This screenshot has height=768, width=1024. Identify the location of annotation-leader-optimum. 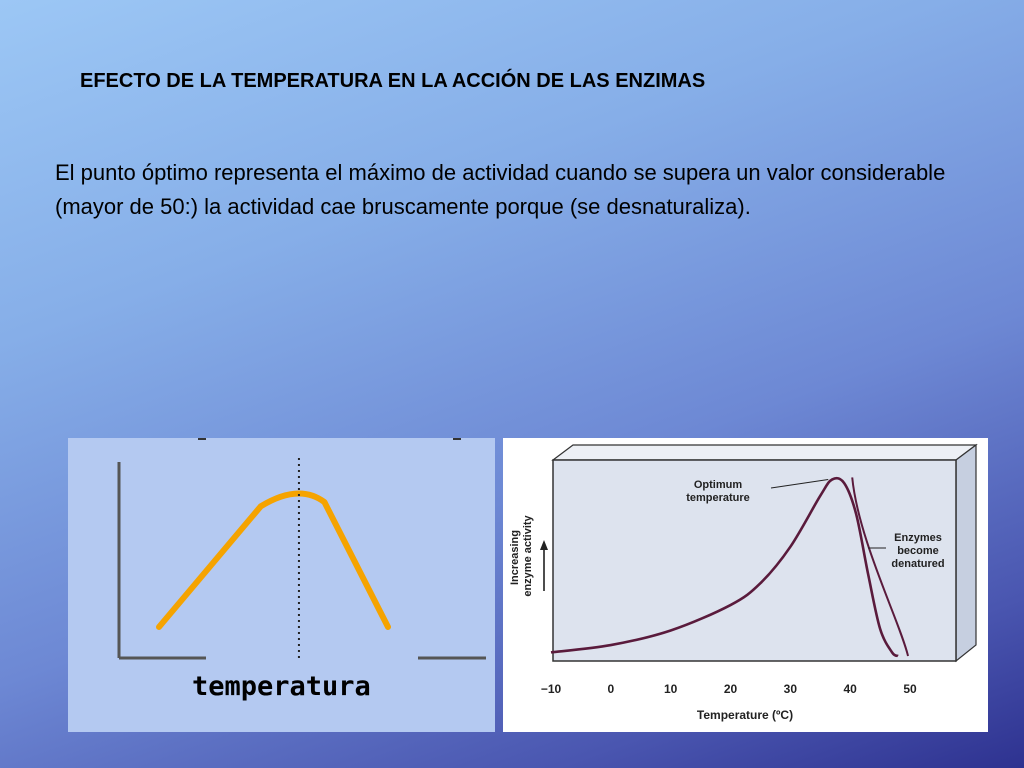
(799, 483).